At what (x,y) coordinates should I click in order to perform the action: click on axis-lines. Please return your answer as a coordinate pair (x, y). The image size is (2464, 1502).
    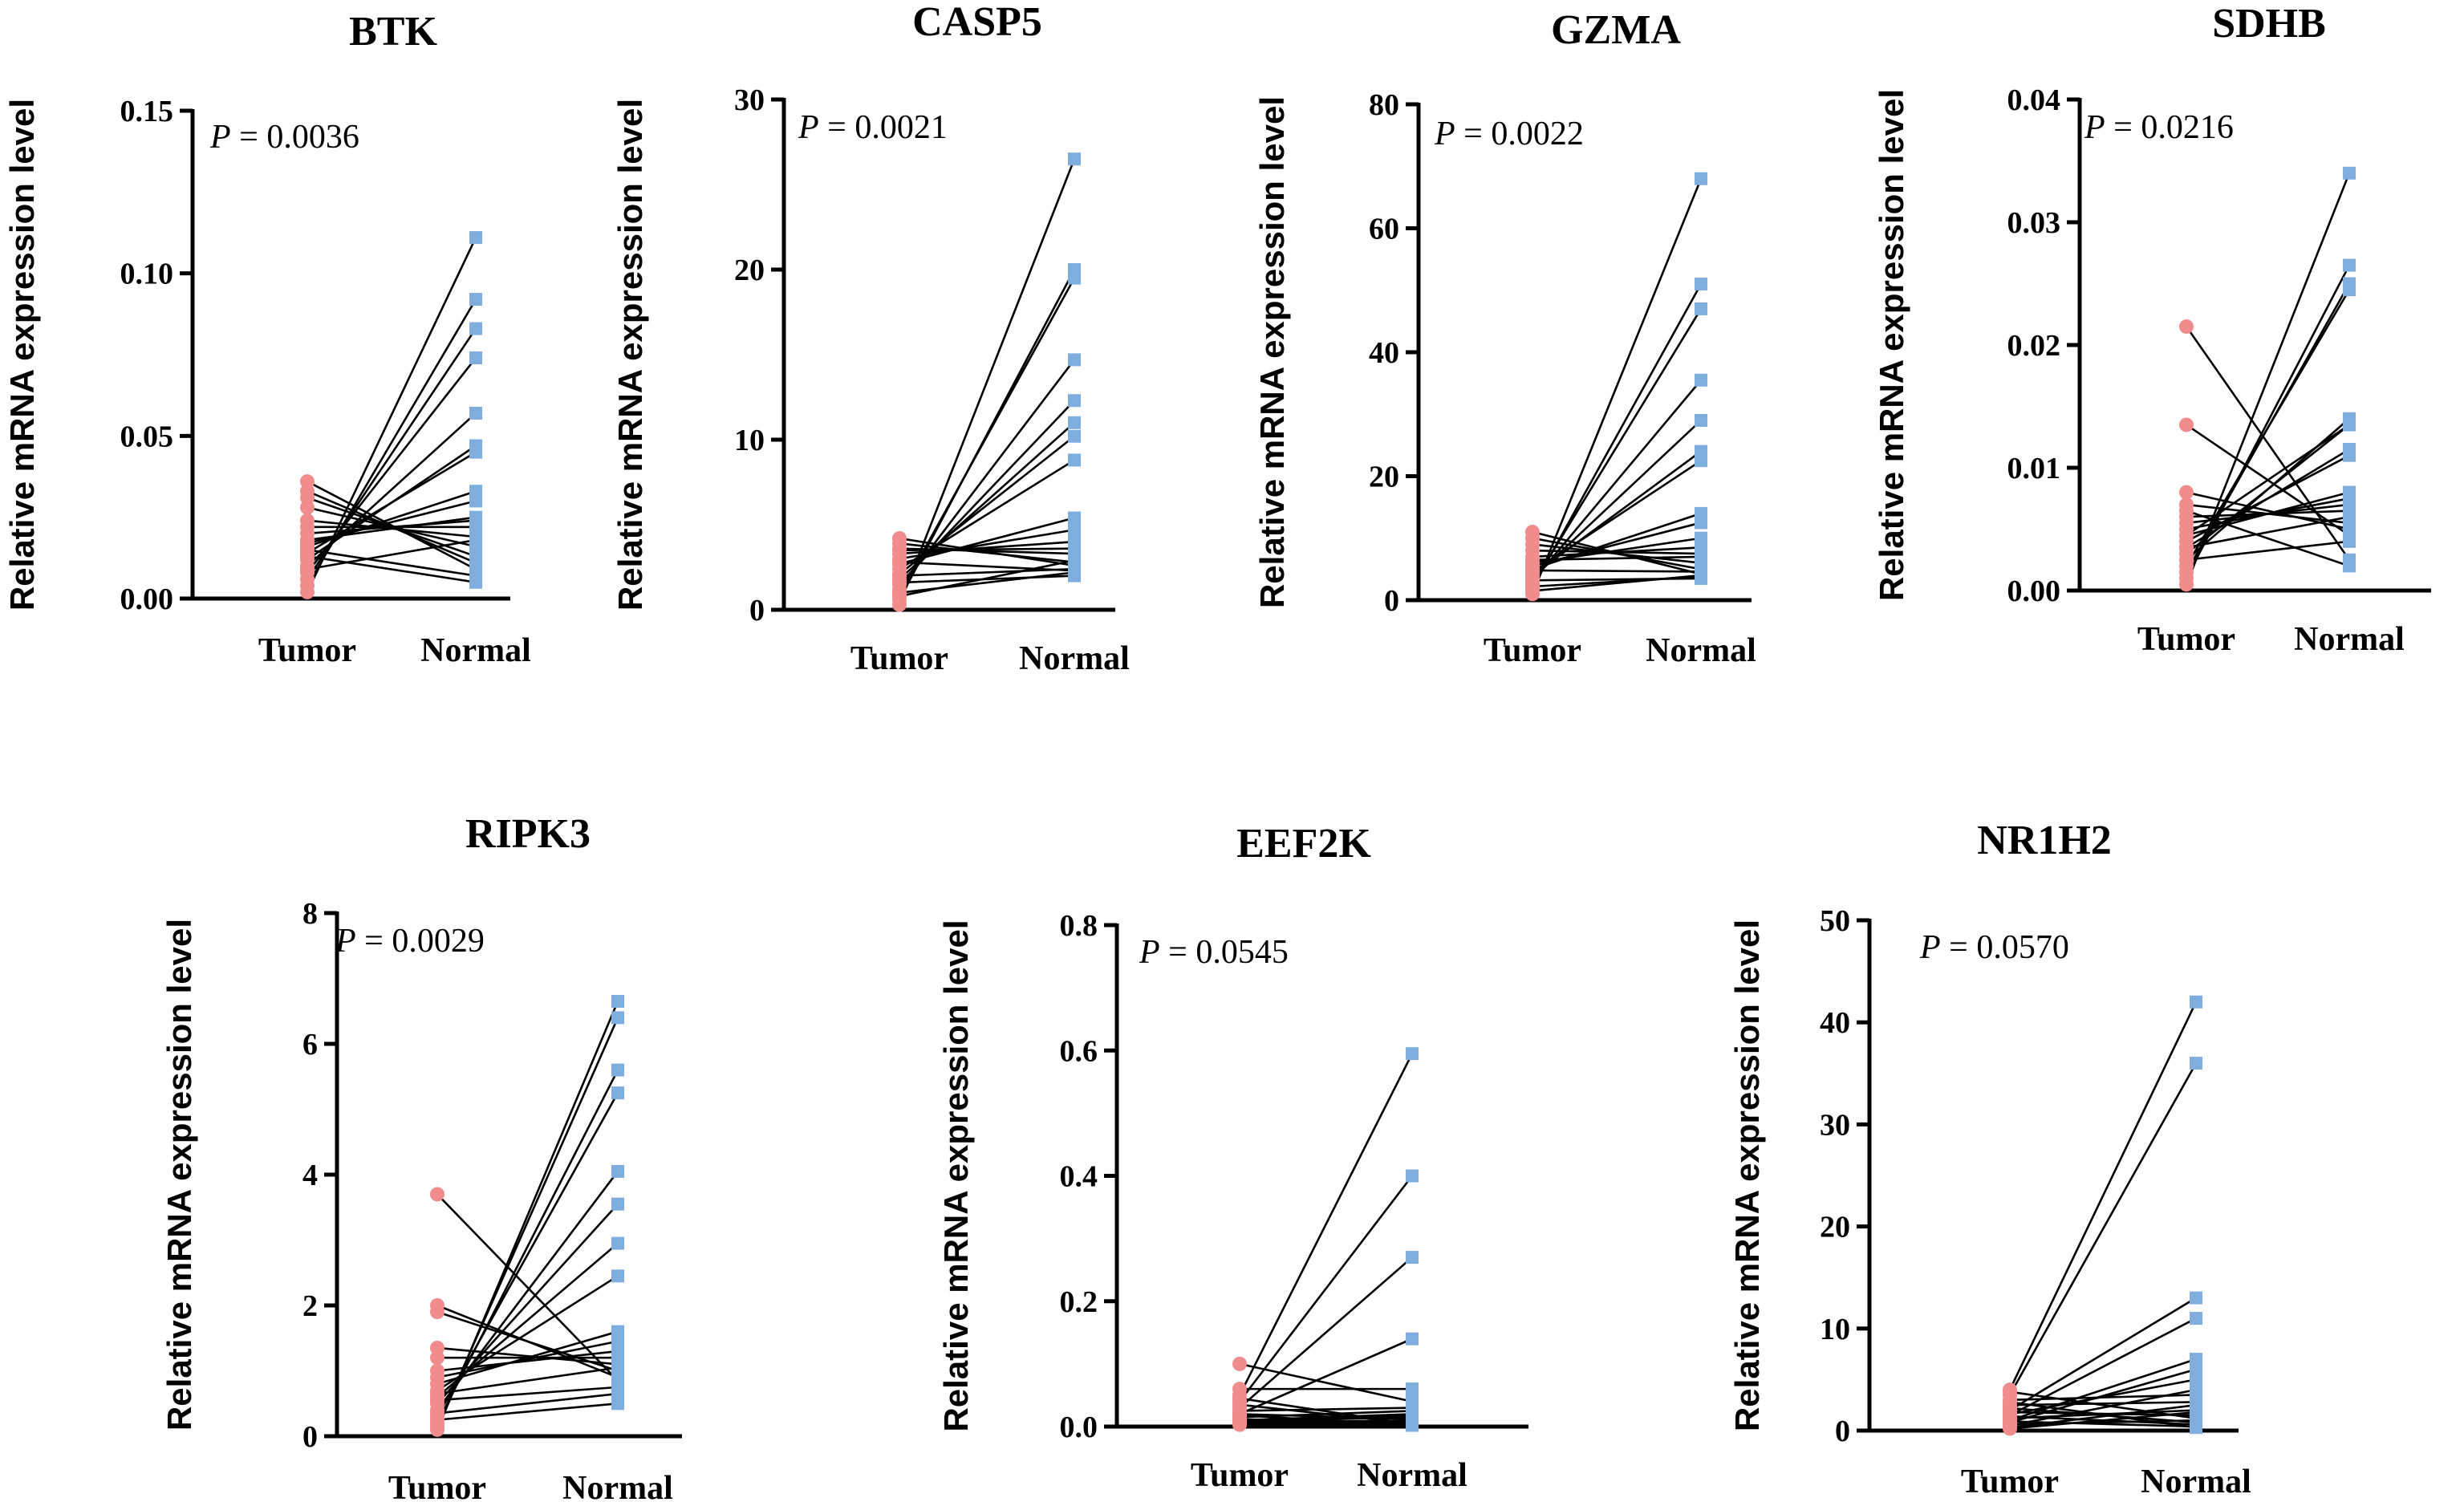
    Looking at the image, I should click on (1321, 1176).